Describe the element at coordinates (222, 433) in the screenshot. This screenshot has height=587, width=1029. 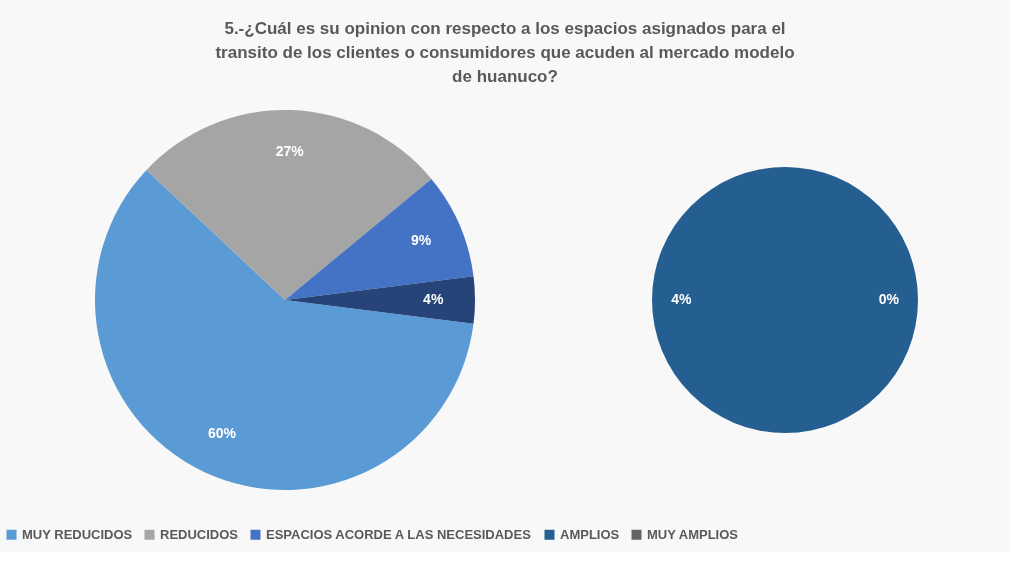
I see `data-label: 60%` at that location.